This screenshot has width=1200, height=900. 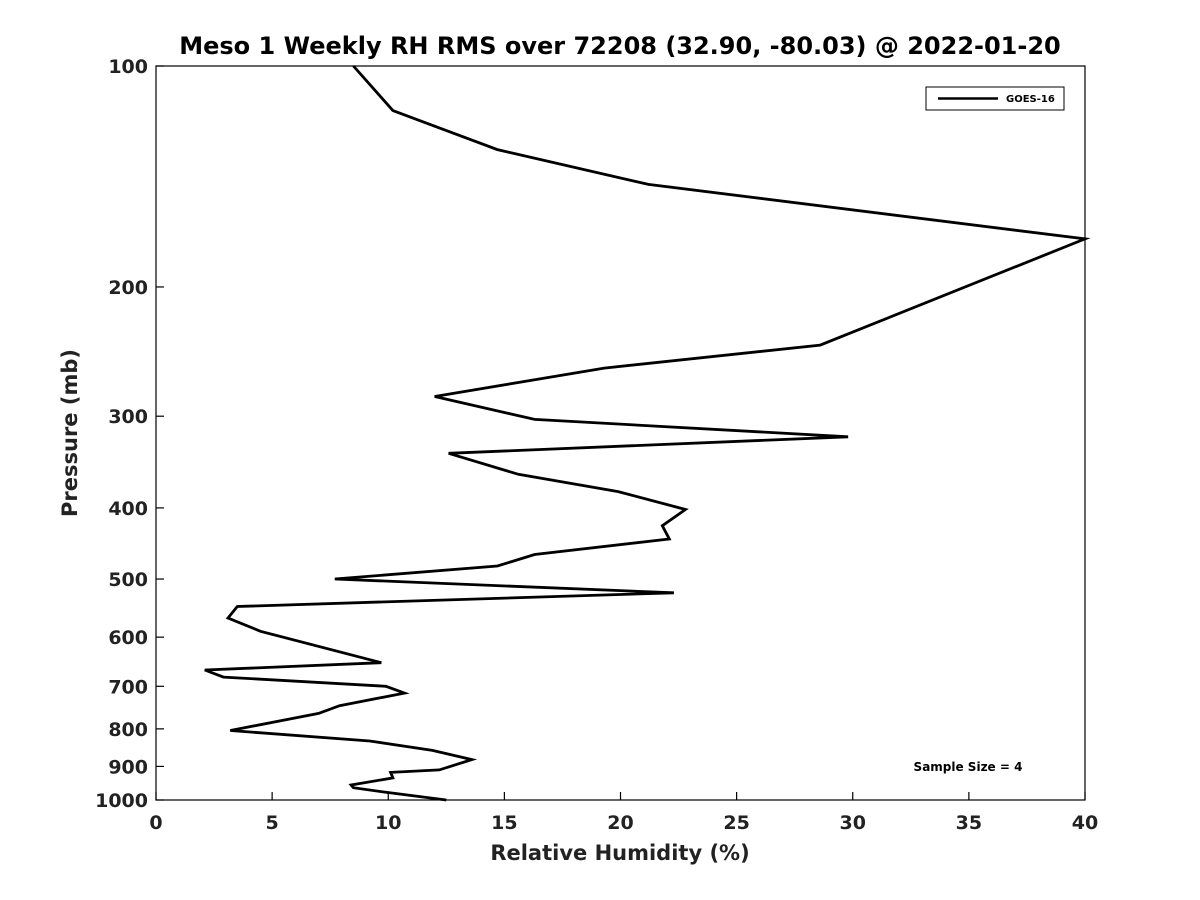 What do you see at coordinates (129, 434) in the screenshot?
I see `y-axis: 100 200 300 400 500 600 700 800 900 1000` at bounding box center [129, 434].